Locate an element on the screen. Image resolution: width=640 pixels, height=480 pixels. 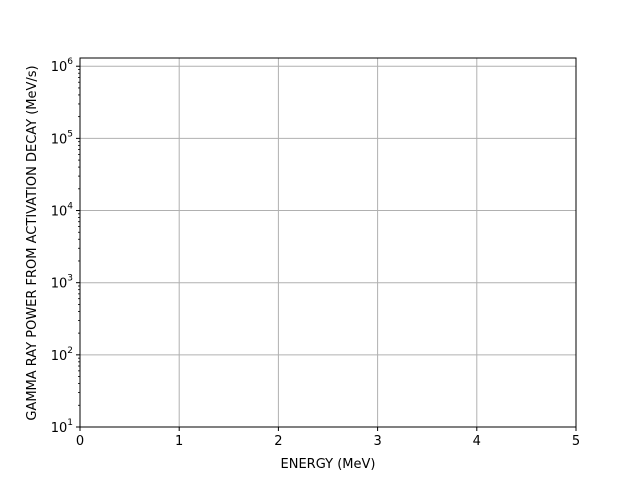
x-tick-label: 3 is located at coordinates (377, 441).